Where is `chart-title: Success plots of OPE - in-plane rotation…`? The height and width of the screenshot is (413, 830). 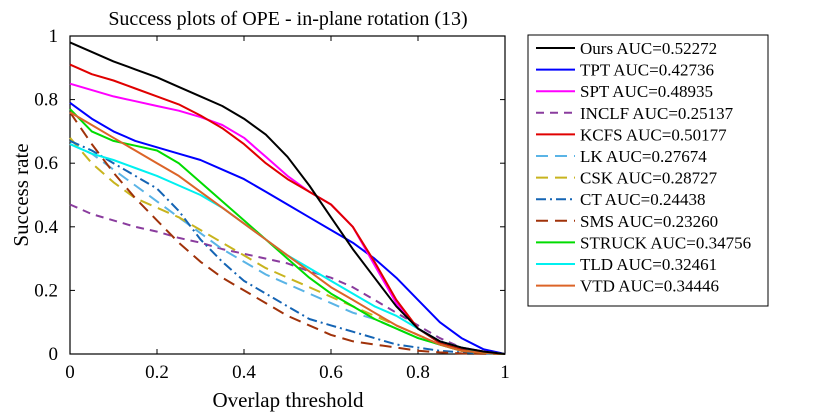 chart-title: Success plots of OPE - in-plane rotation… is located at coordinates (287, 19).